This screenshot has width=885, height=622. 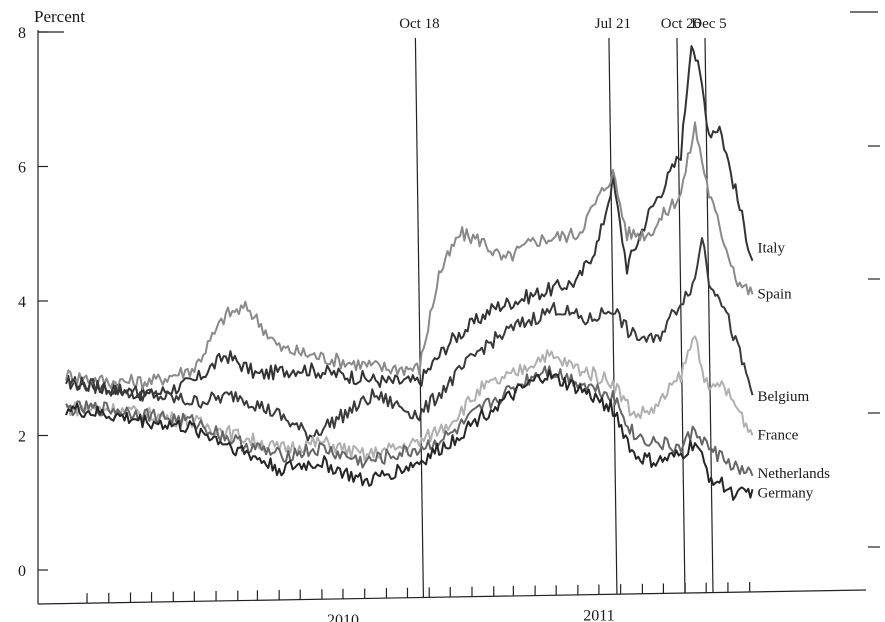 I want to click on x-axis, so click(x=452, y=597).